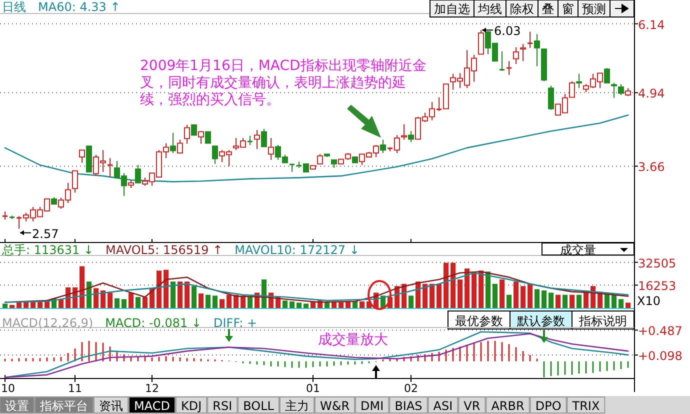  What do you see at coordinates (152, 388) in the screenshot?
I see `x-tick-label: 12` at bounding box center [152, 388].